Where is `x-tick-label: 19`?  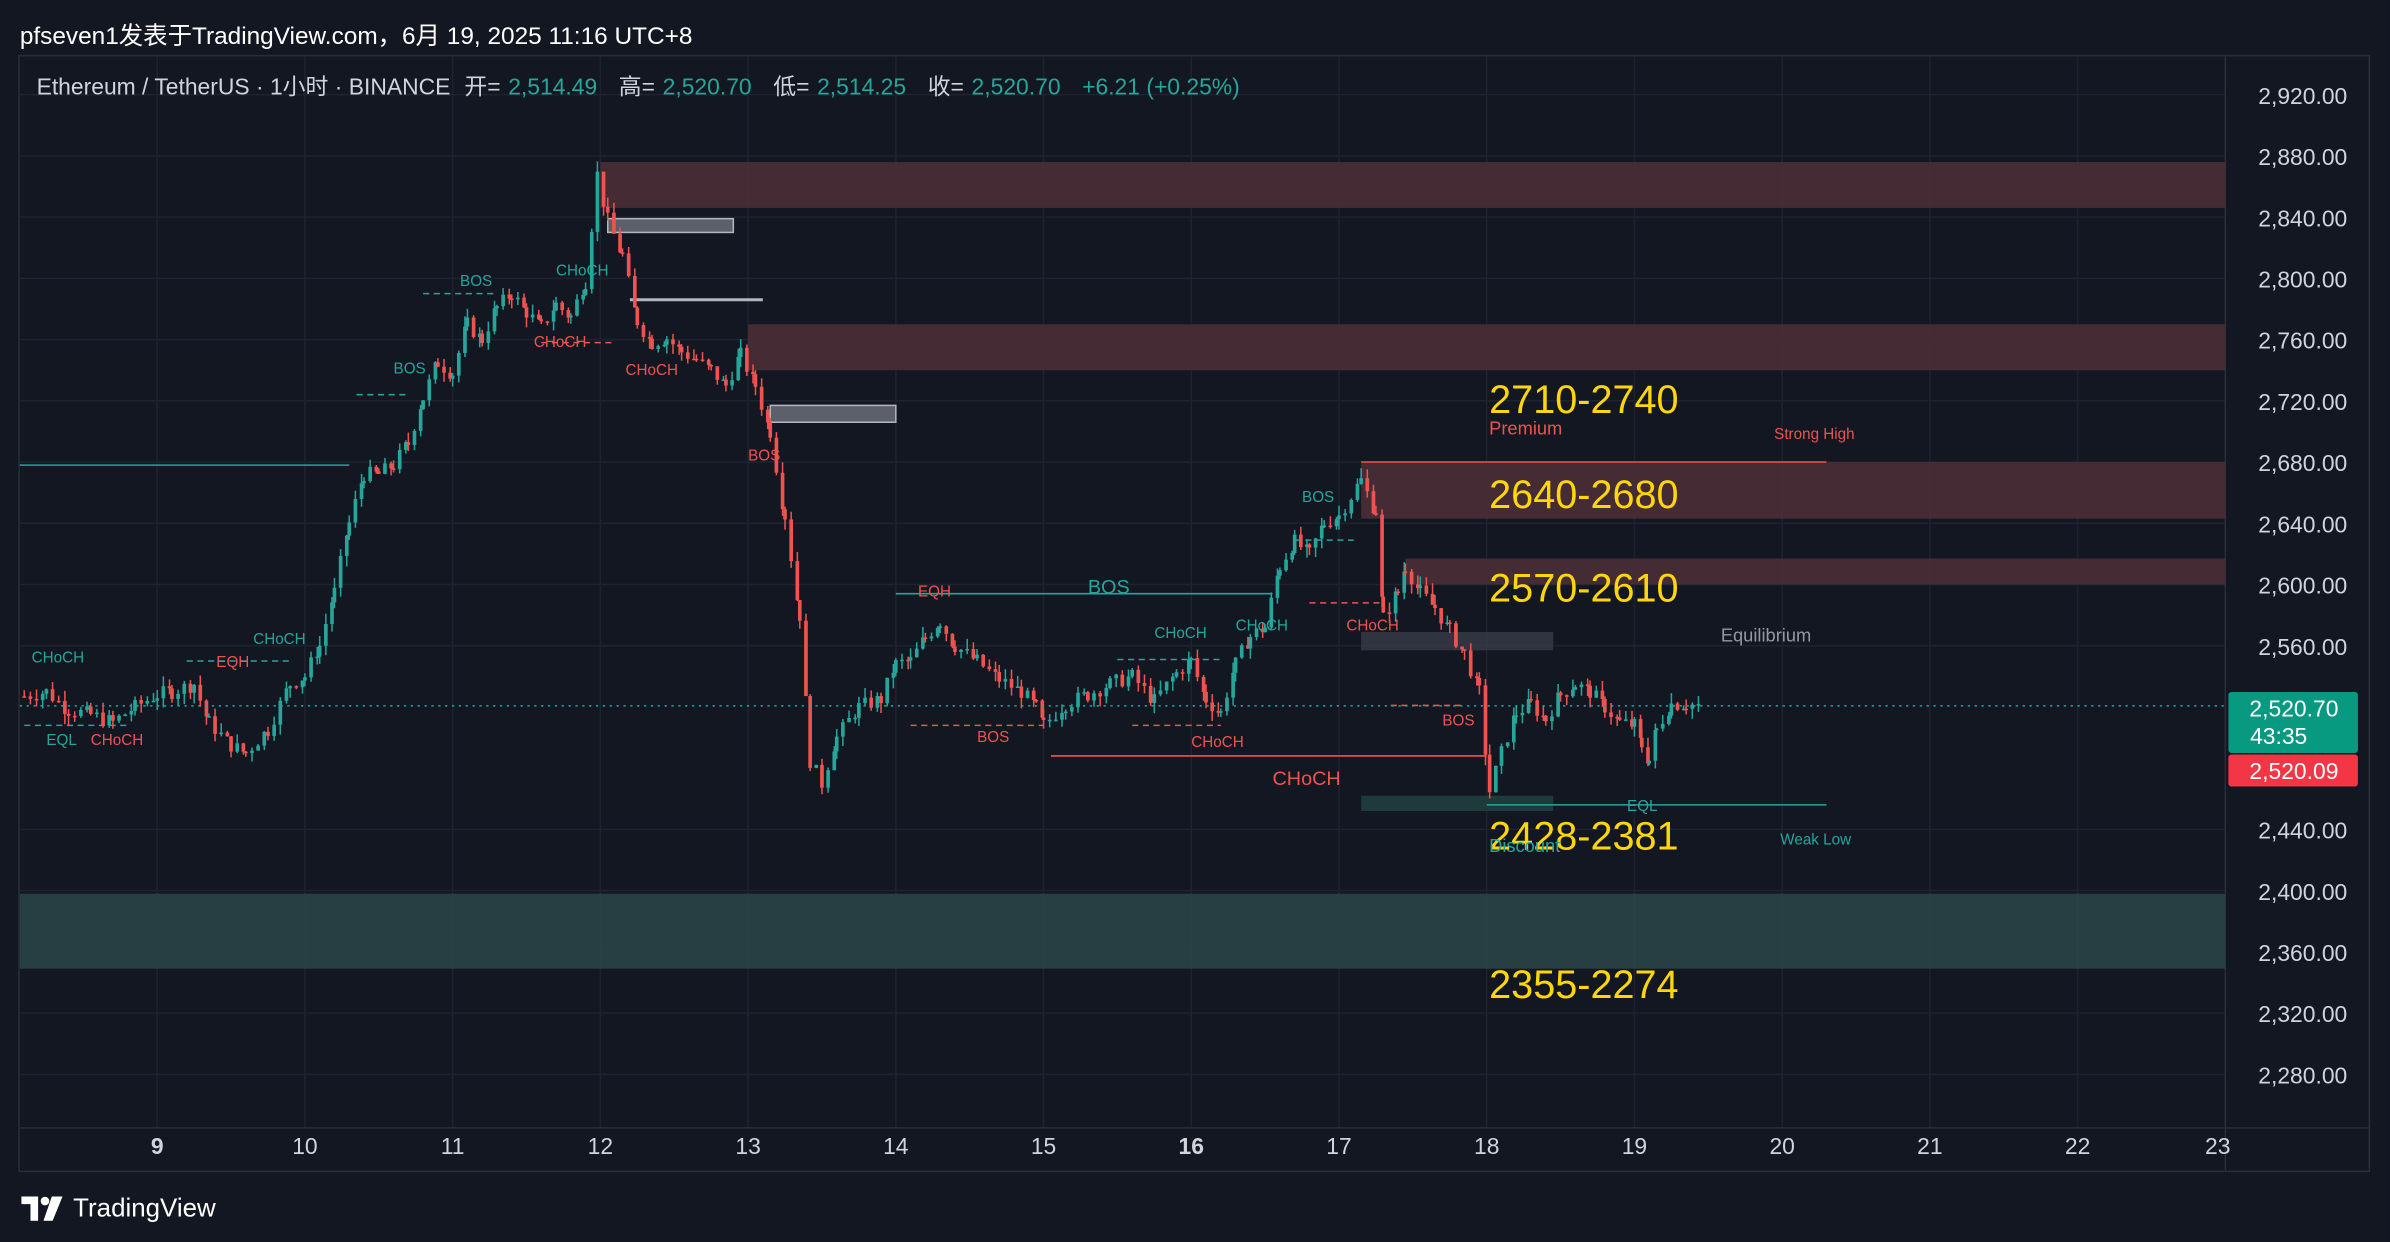
x-tick-label: 19 is located at coordinates (1634, 1146).